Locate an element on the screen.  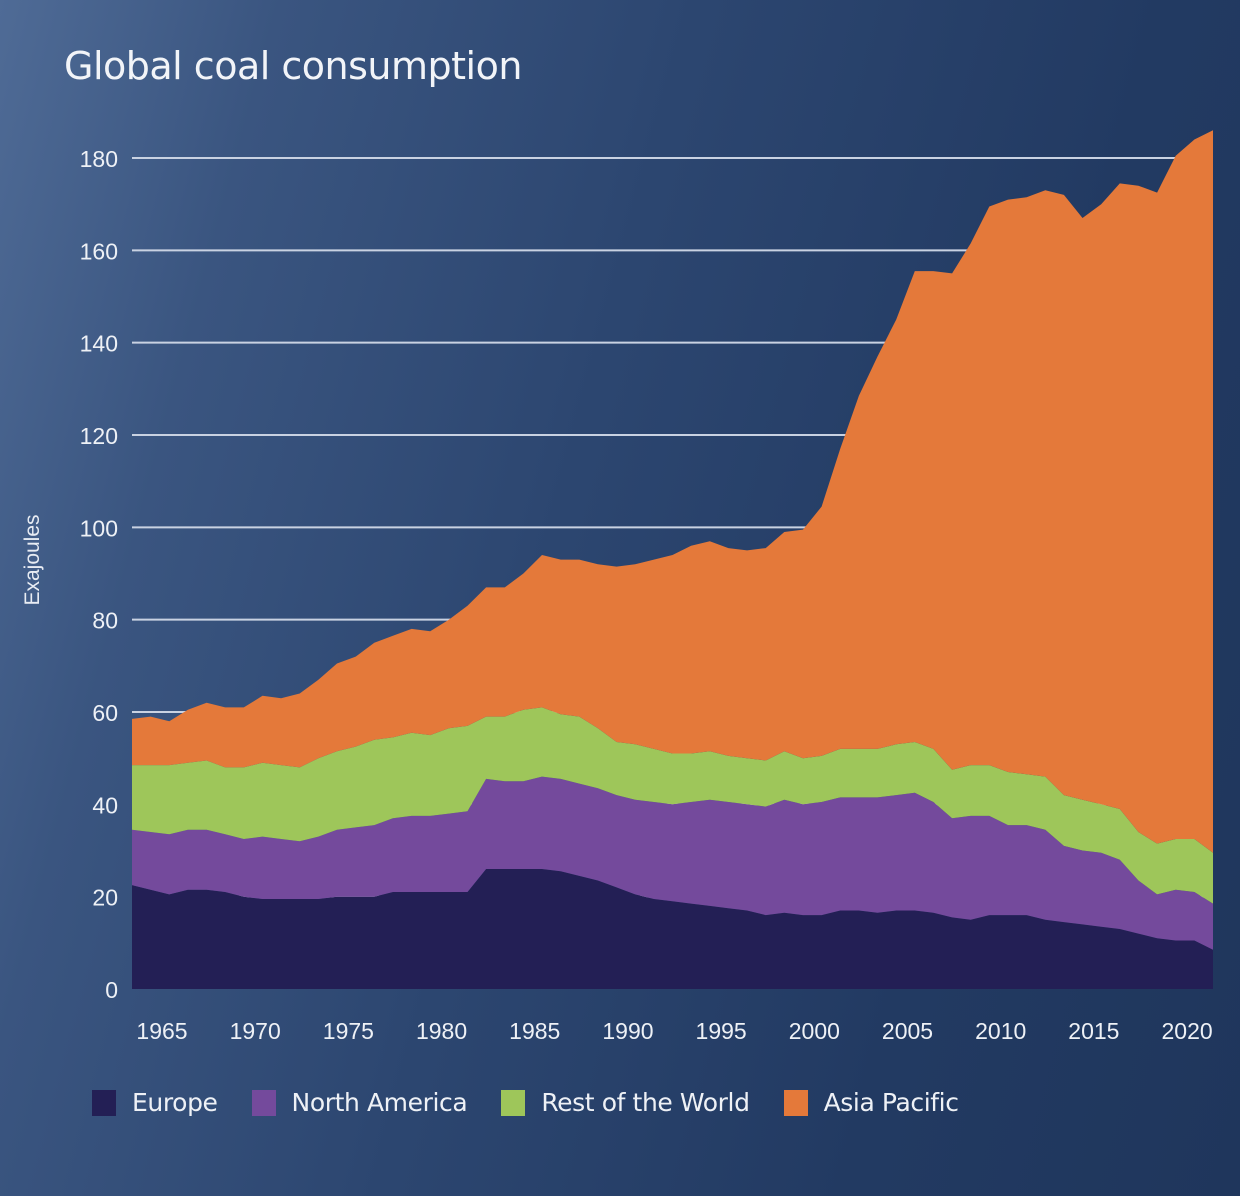
x-tick-label: 2015 is located at coordinates (1093, 1031).